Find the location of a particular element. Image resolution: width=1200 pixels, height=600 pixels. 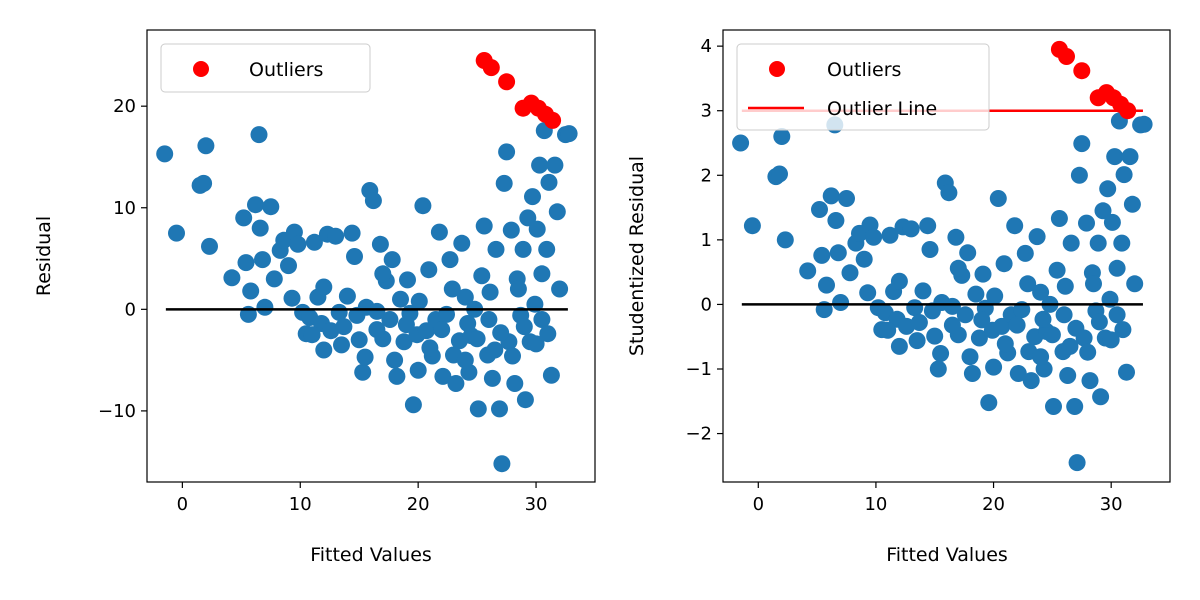

y-tick-label: 4 is located at coordinates (706, 46).